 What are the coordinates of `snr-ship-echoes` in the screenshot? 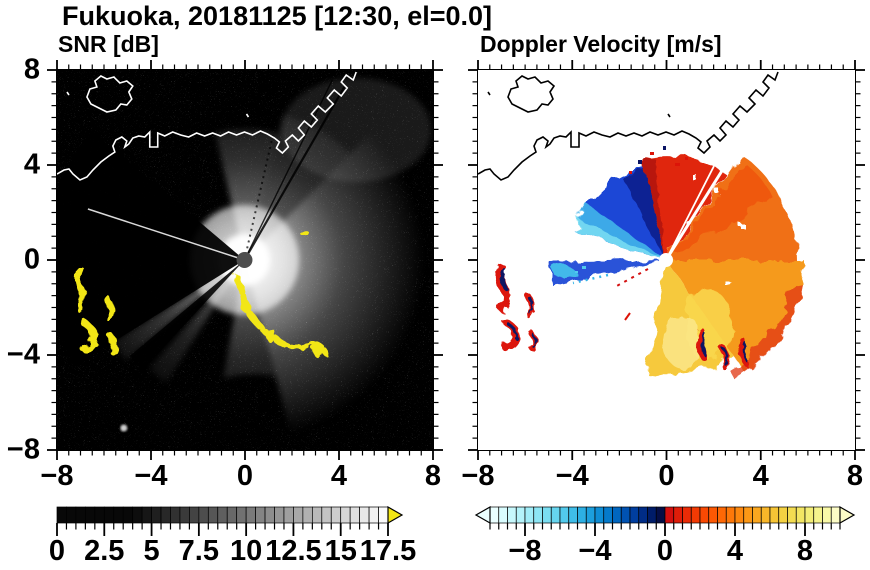 It's located at (203, 294).